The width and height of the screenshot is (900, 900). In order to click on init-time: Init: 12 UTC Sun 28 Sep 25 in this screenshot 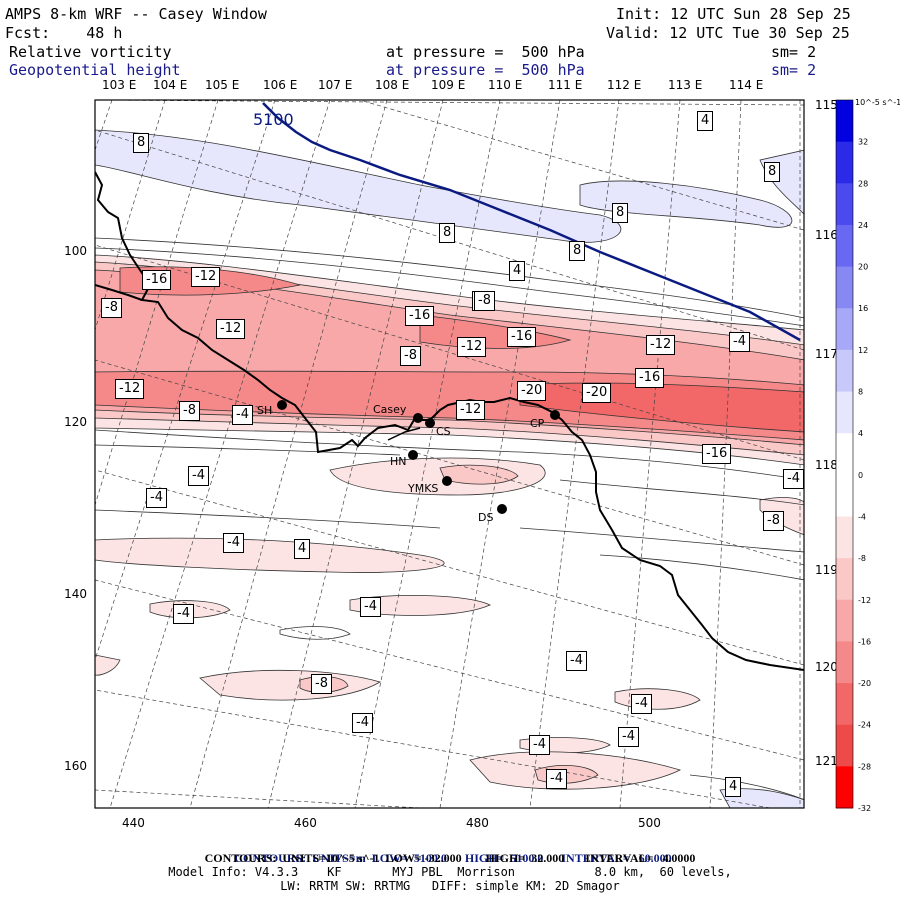, I will do `click(733, 14)`.